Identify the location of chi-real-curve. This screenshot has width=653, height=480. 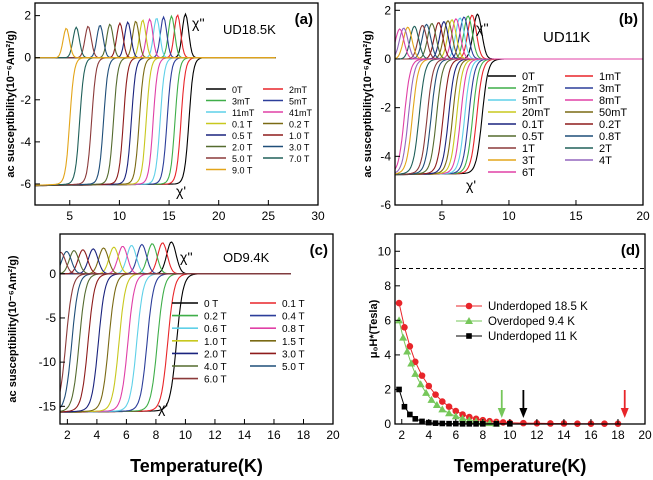
(175, 343).